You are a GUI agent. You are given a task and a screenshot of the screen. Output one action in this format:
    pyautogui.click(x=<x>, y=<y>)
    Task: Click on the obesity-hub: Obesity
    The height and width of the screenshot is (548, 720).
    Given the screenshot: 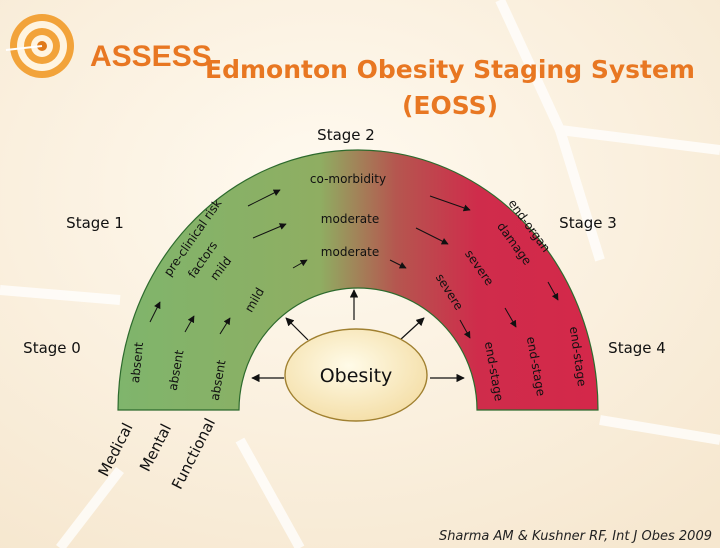 What is the action you would take?
    pyautogui.click(x=358, y=355)
    